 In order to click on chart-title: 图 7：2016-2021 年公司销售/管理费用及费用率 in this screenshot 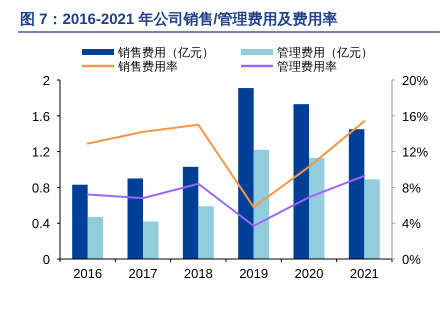, I will do `click(179, 19)`.